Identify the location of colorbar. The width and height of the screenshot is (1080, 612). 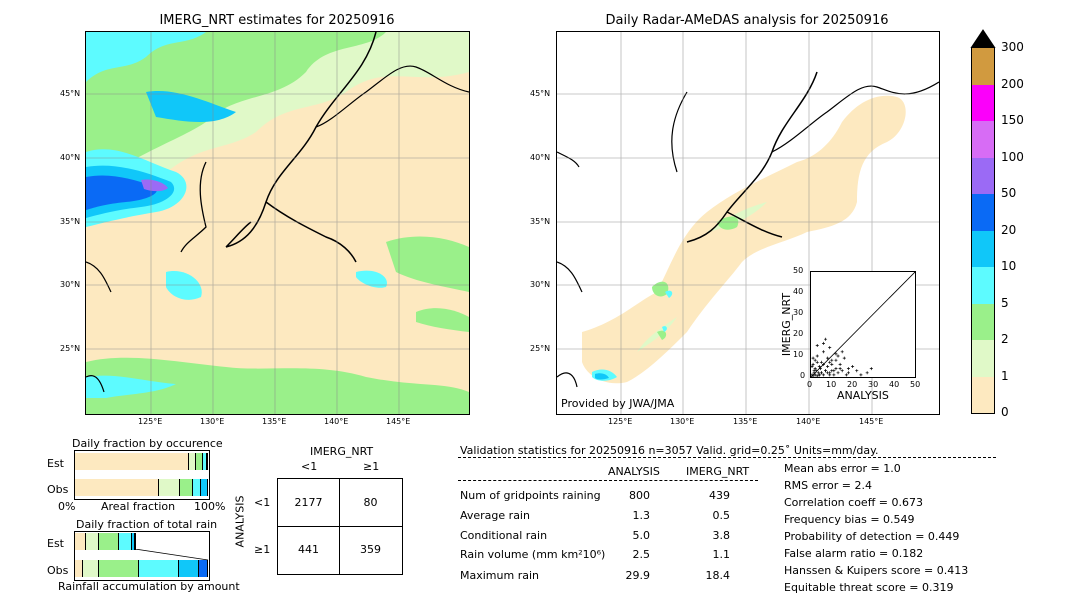
(983, 231).